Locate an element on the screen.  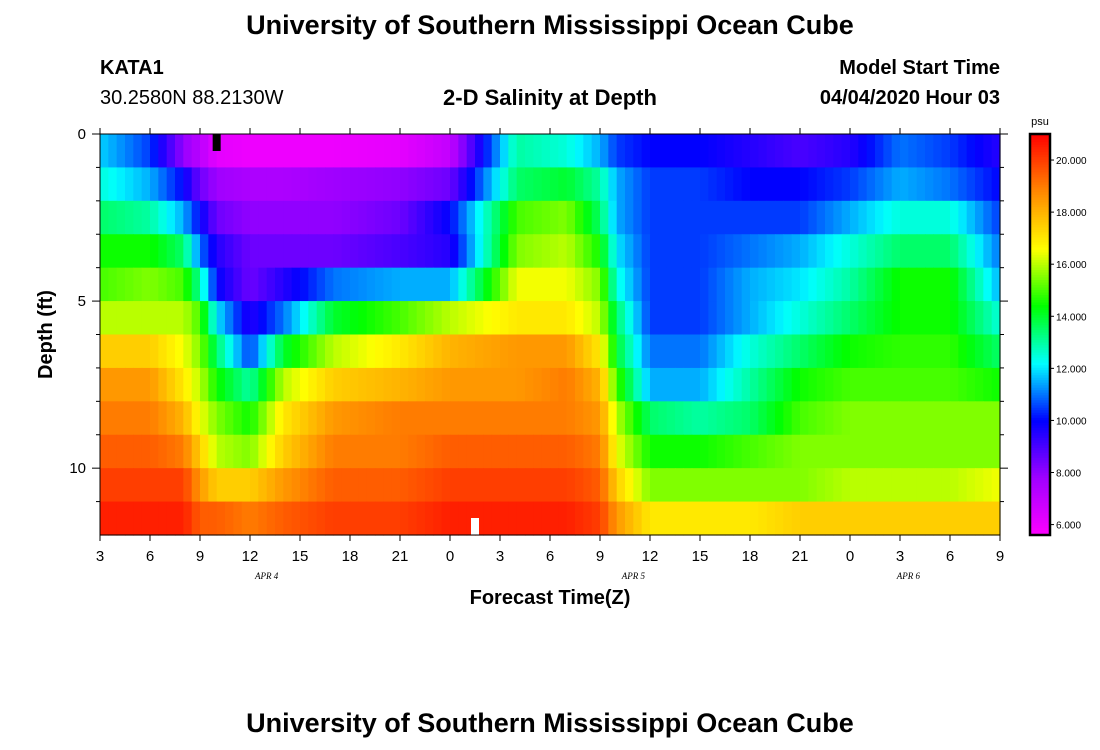
plot-title: 2-D Salinity at Depth is located at coordinates (550, 97).